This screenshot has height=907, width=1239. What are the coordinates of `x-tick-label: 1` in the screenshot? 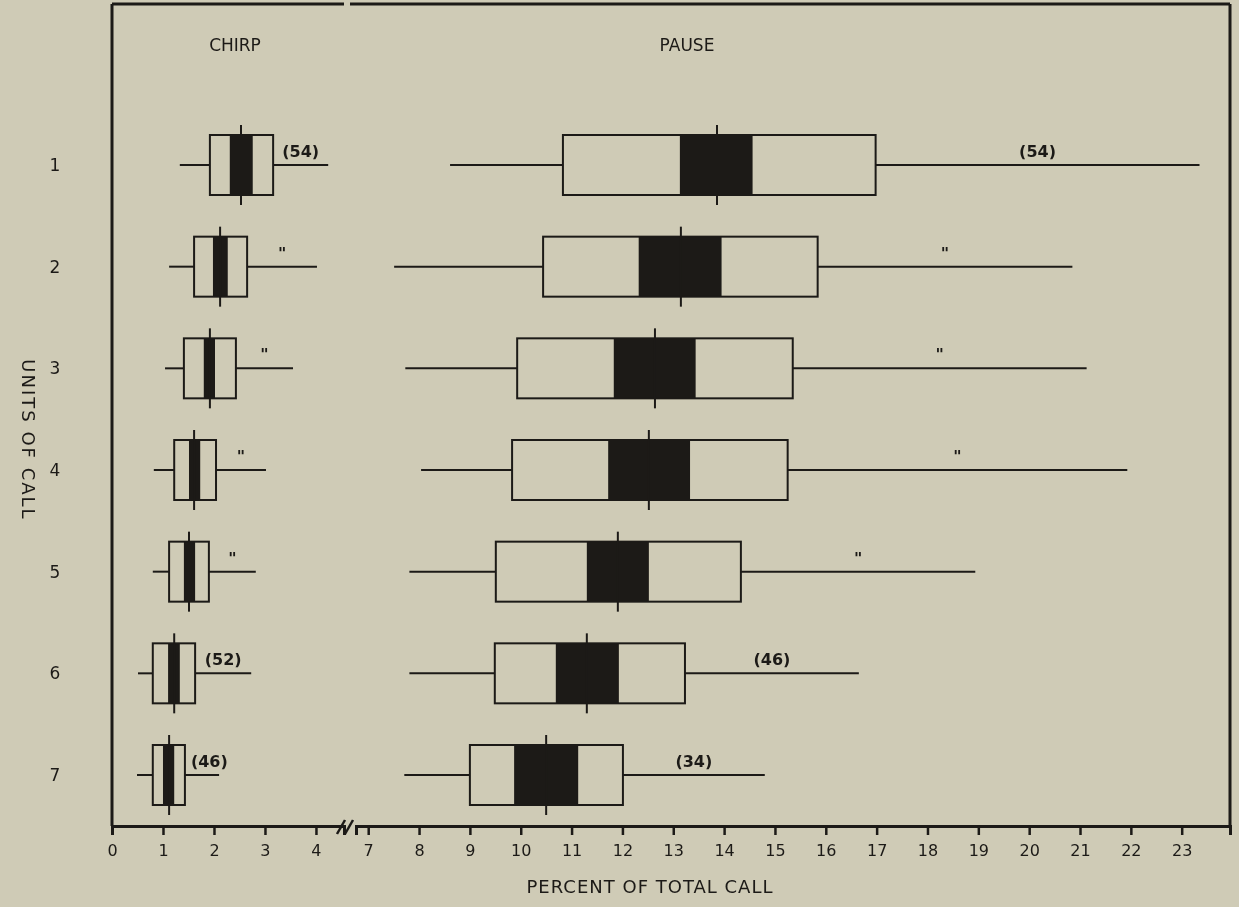 It's located at (163, 851).